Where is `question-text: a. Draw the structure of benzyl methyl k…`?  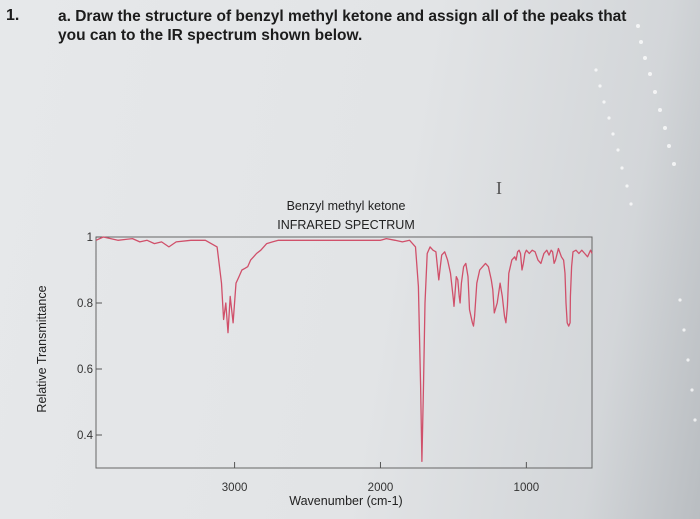 question-text: a. Draw the structure of benzyl methyl k… is located at coordinates (378, 26).